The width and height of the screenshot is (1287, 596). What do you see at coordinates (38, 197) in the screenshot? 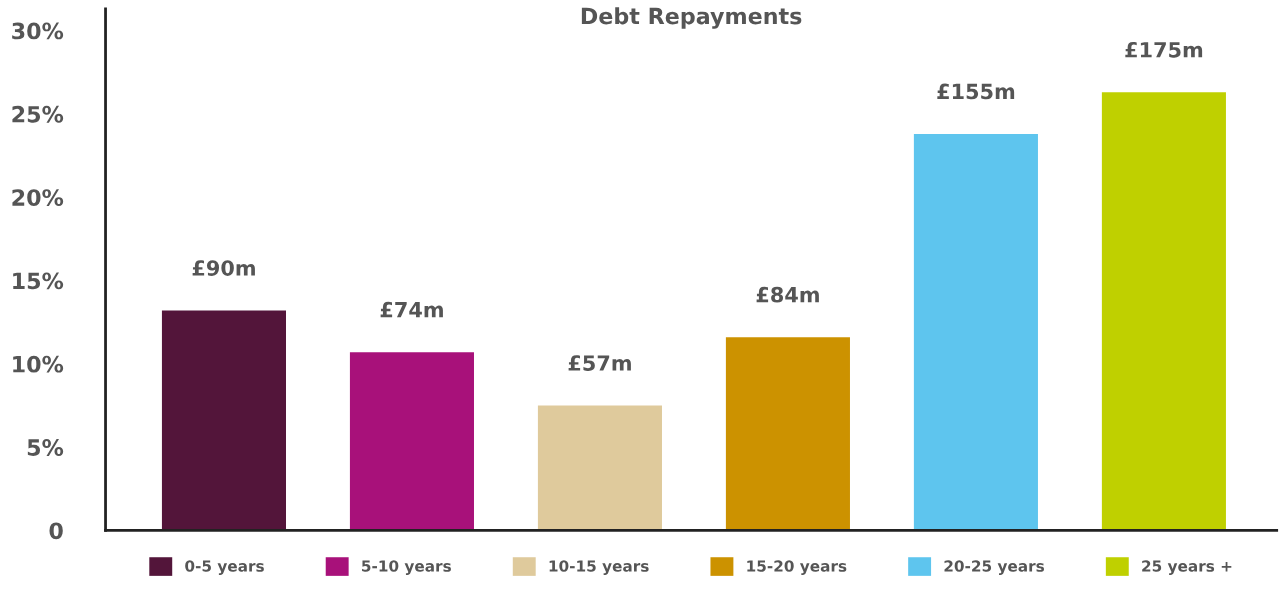
I see `y-tick-label: 20%` at bounding box center [38, 197].